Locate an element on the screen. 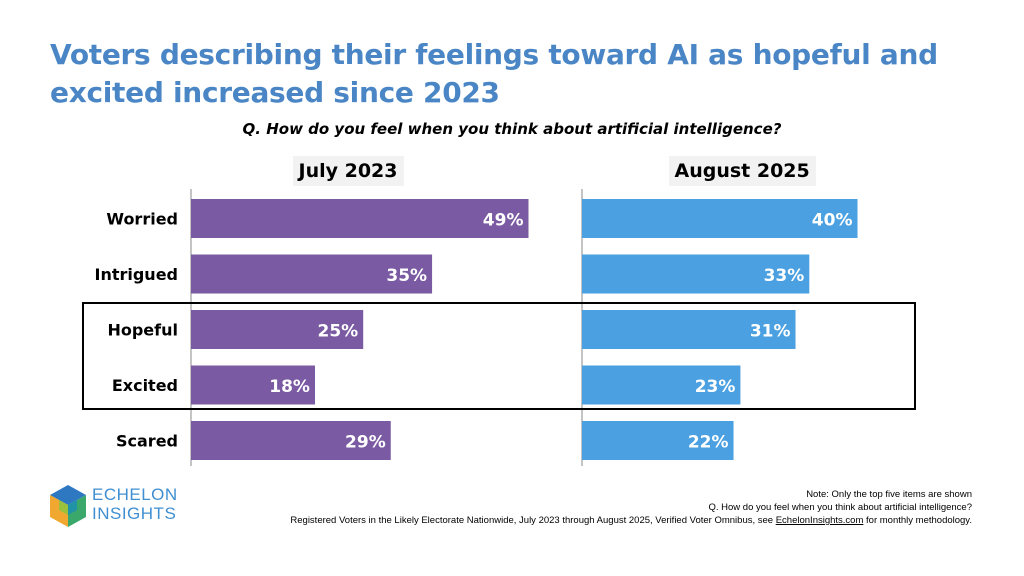  echelon-logo-icon is located at coordinates (68, 506).